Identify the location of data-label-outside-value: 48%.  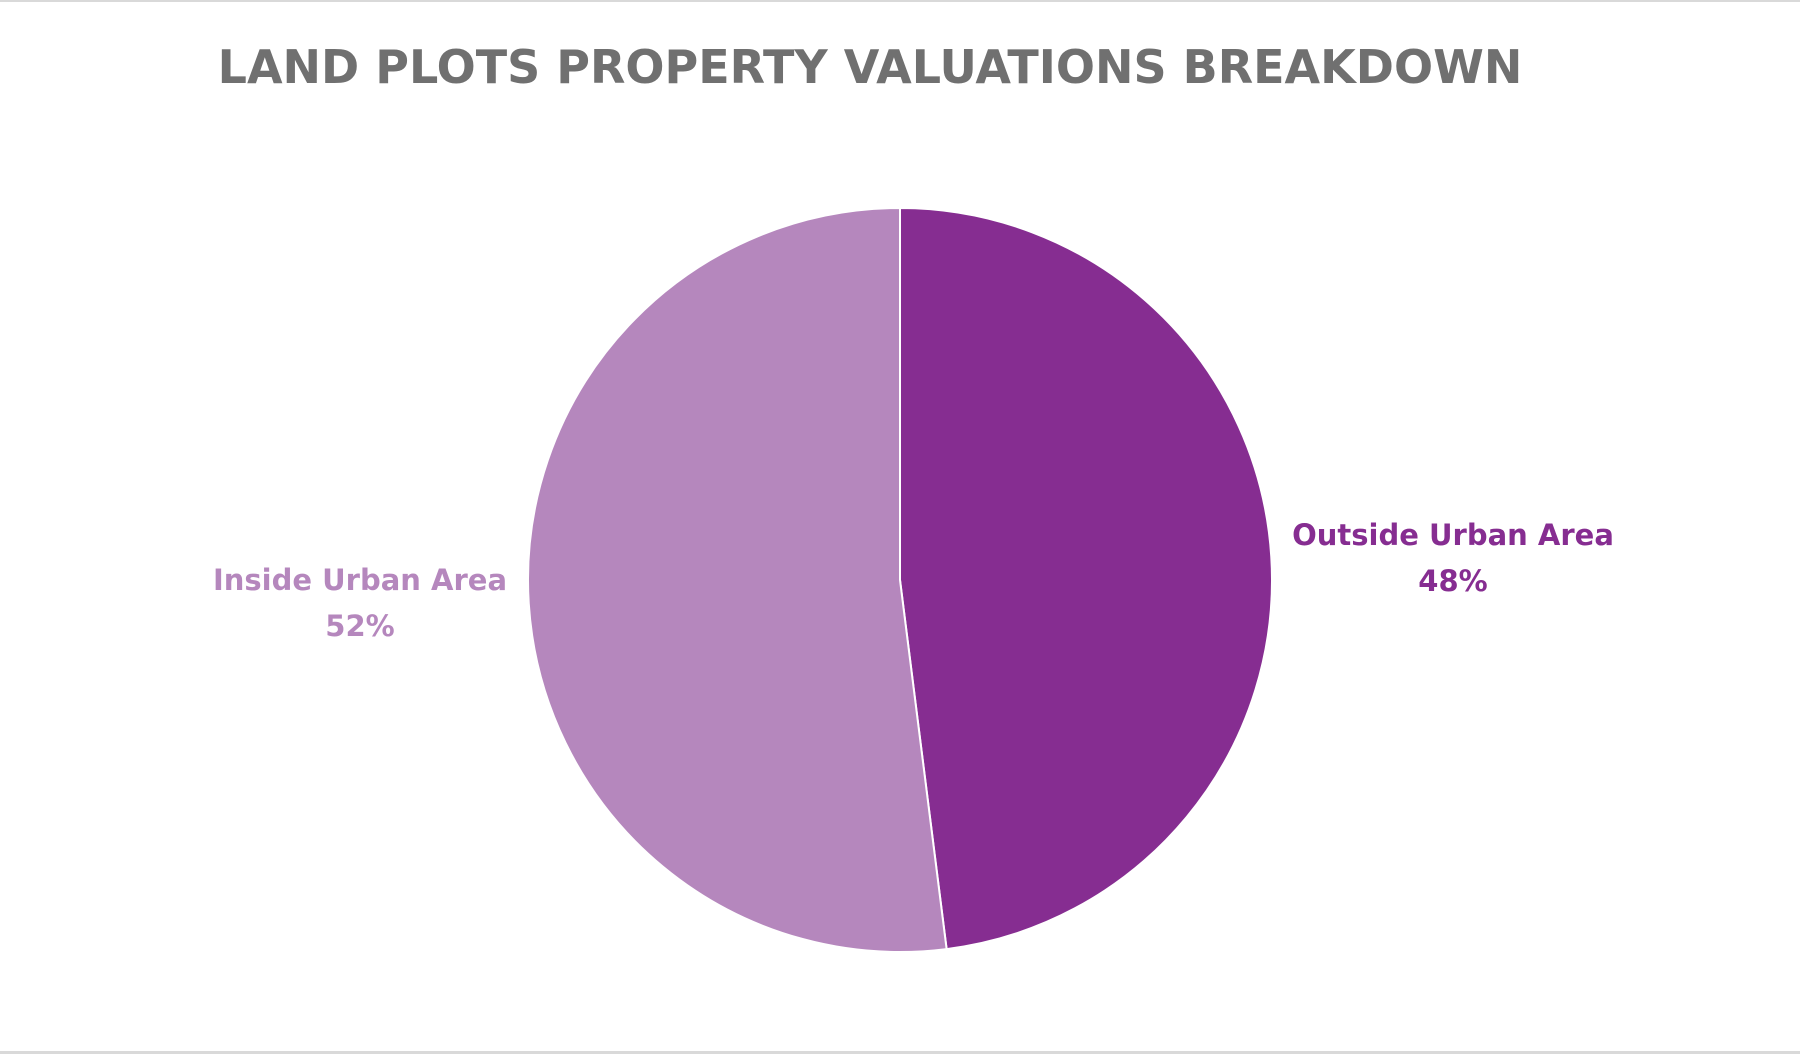
(1453, 581).